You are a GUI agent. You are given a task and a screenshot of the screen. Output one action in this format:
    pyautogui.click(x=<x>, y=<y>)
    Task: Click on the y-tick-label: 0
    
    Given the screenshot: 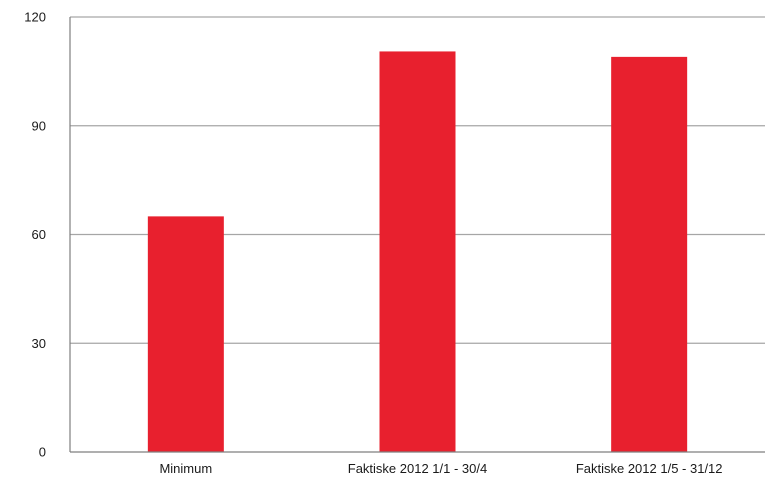 What is the action you would take?
    pyautogui.click(x=42, y=452)
    